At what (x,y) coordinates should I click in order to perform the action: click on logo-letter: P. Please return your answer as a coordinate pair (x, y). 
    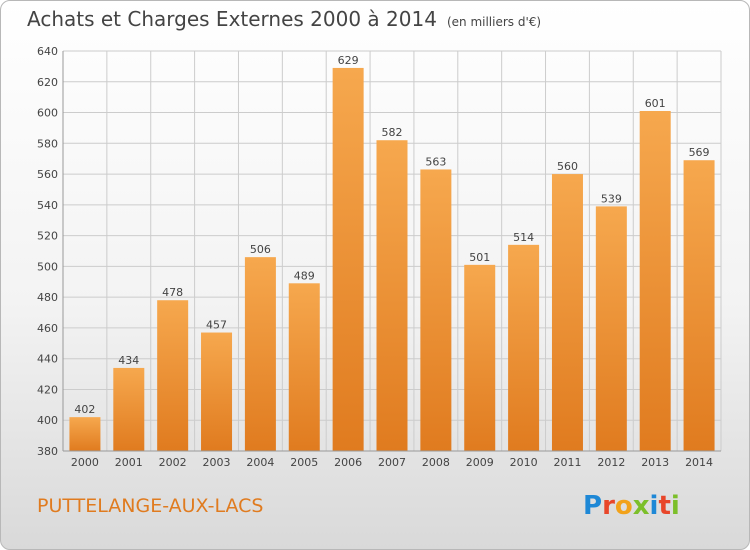
    Looking at the image, I should click on (593, 506).